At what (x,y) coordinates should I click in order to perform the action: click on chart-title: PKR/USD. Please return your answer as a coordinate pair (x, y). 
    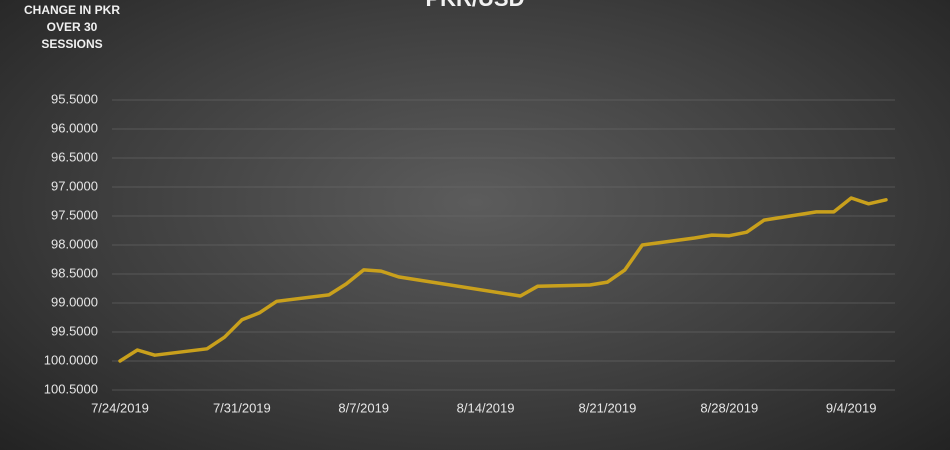
    Looking at the image, I should click on (474, 5).